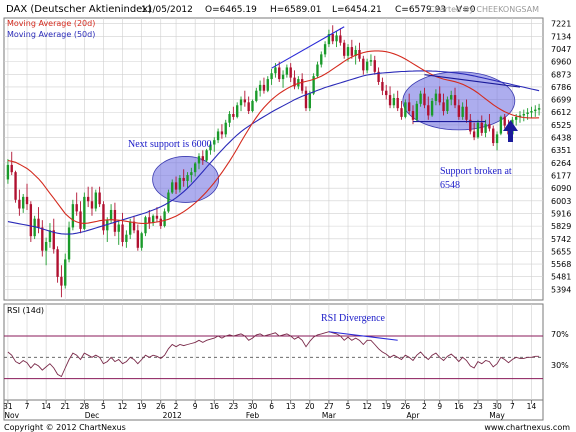 This screenshot has height=432, width=576. Describe the element at coordinates (459, 406) in the screenshot. I see `x-tick-label: 16` at that location.